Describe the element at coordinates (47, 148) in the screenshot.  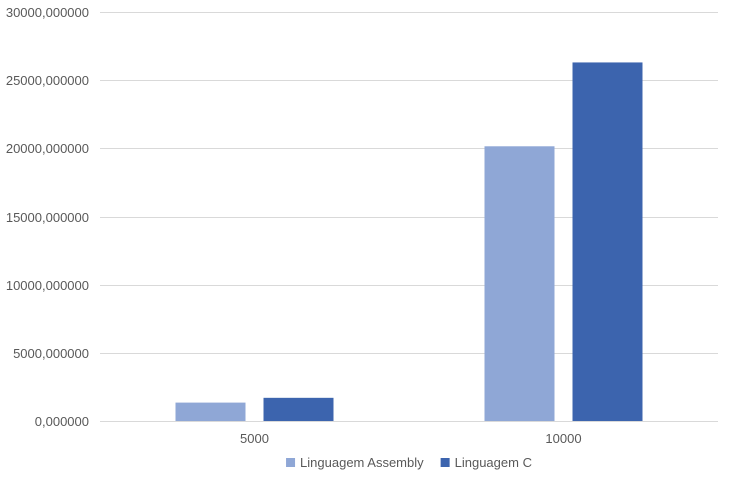
I see `y-tick-label: 20000,000000` at that location.